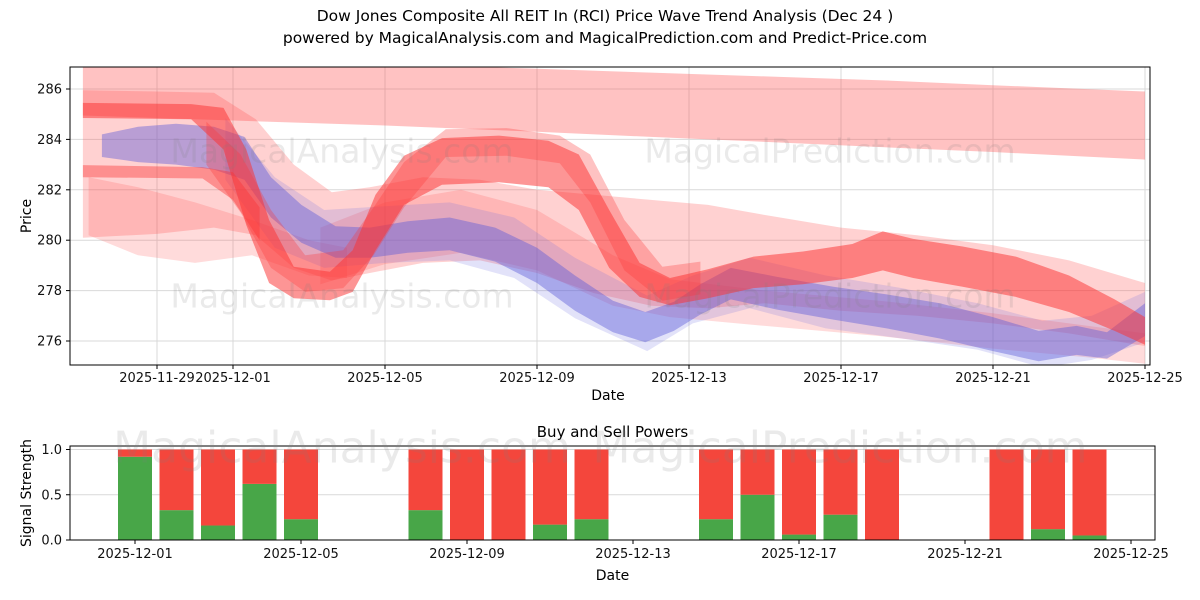 The image size is (1200, 600). Describe the element at coordinates (51, 450) in the screenshot. I see `y-tick-label: 1.0` at that location.